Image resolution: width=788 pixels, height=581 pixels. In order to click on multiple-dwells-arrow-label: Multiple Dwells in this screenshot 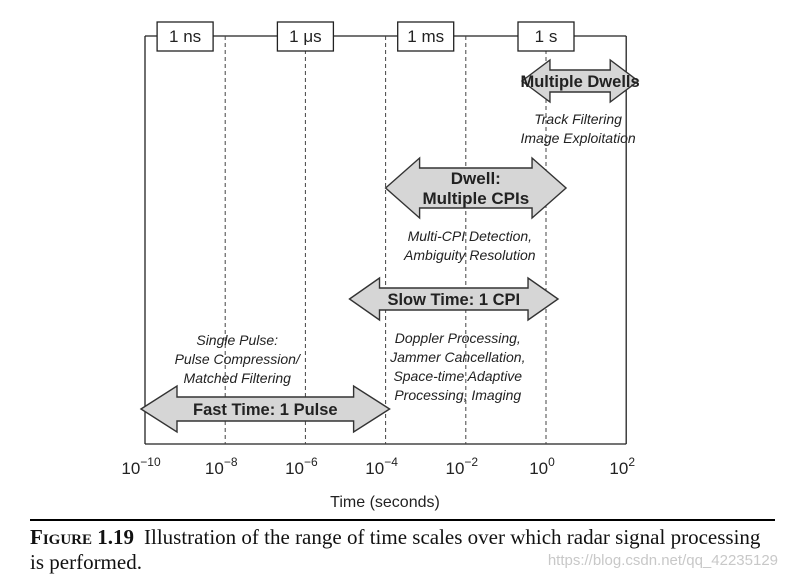, I will do `click(579, 82)`.